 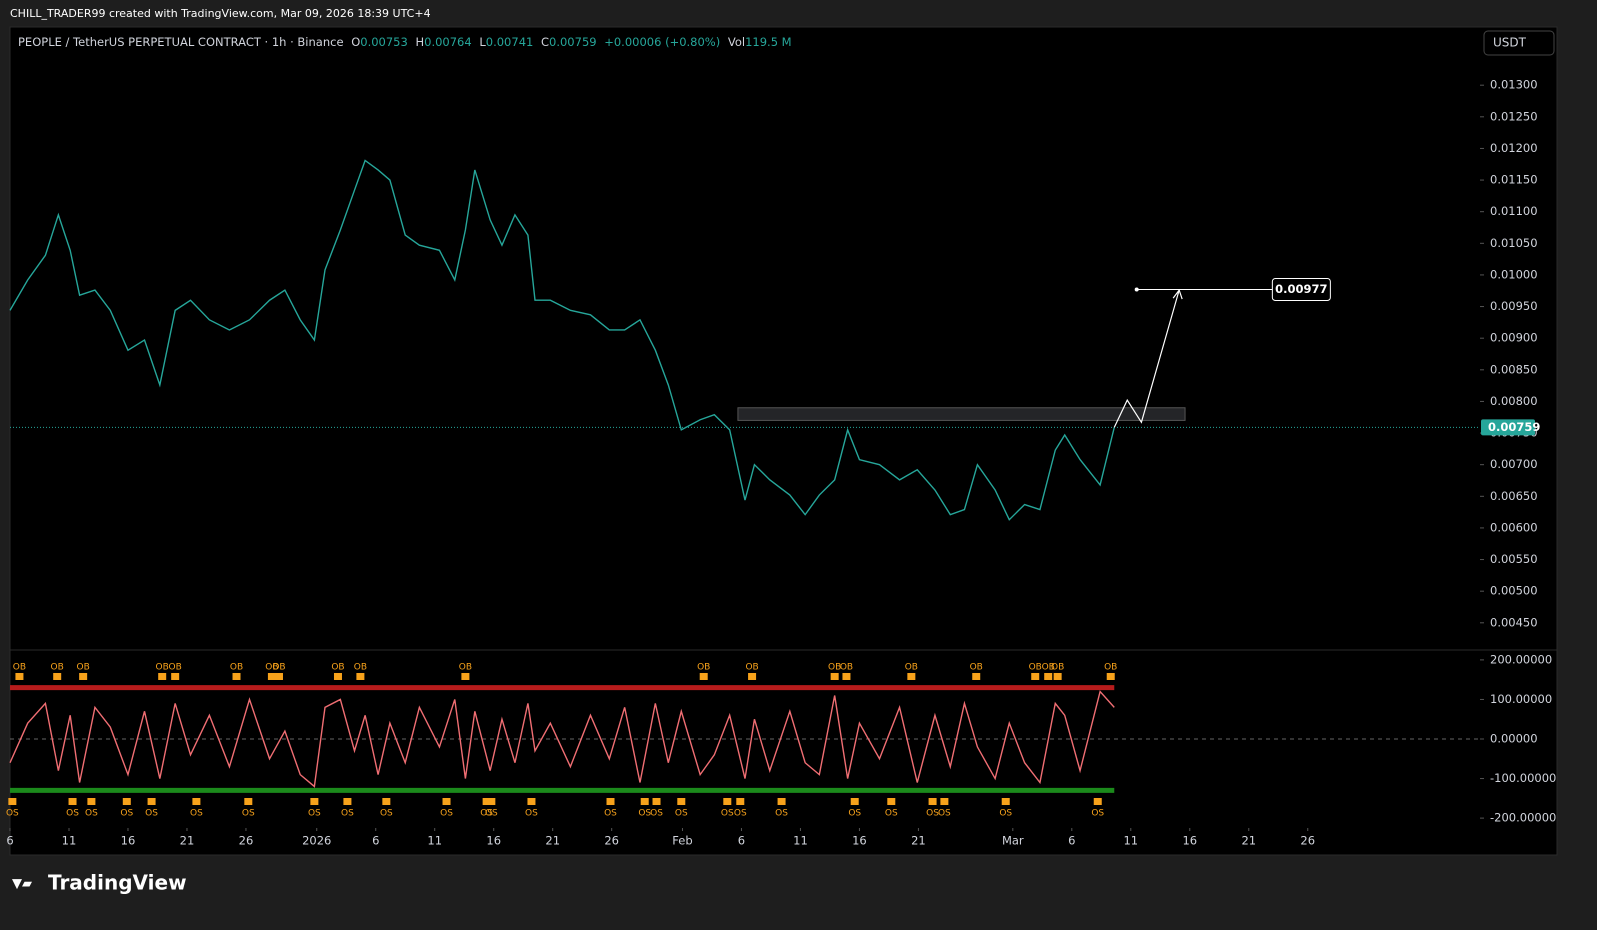 What do you see at coordinates (1514, 116) in the screenshot?
I see `y-tick-label: 0.01250` at bounding box center [1514, 116].